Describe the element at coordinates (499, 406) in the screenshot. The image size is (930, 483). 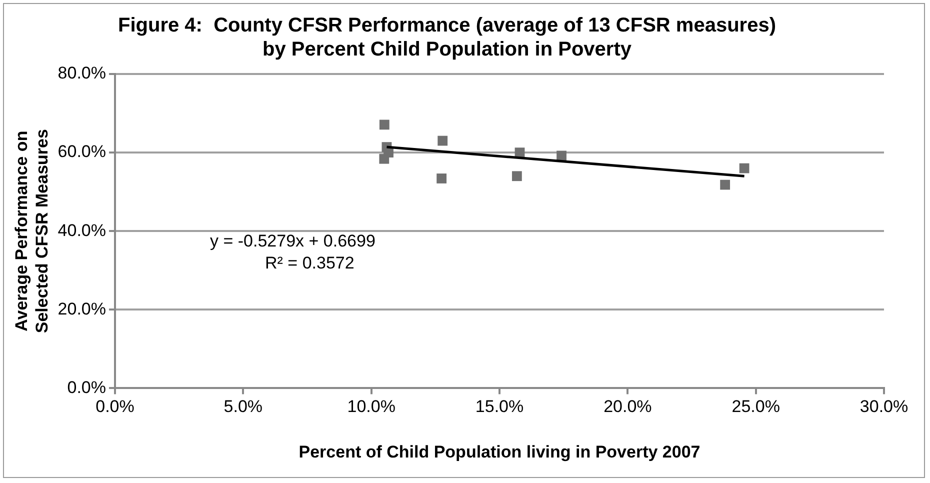
I see `x-tick-label: 15.0%` at that location.